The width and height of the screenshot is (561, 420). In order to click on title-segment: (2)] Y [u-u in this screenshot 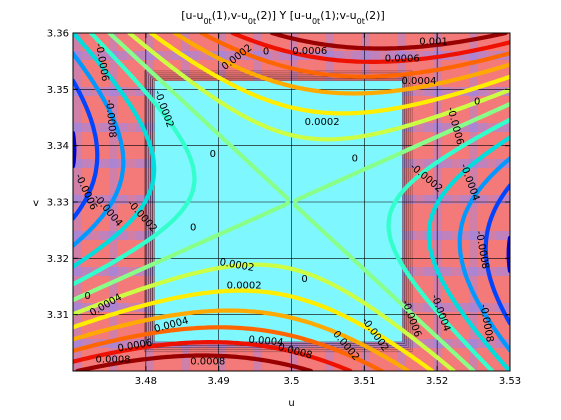, I will do `click(284, 15)`.